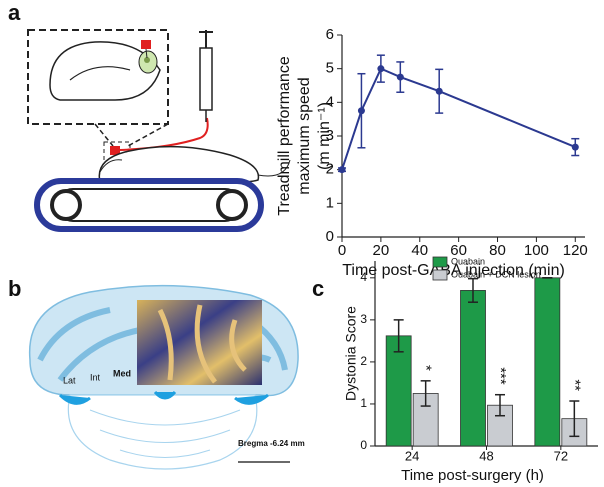 Image resolution: width=604 pixels, height=487 pixels. What do you see at coordinates (468, 261) in the screenshot?
I see `legend-label: Ouabain` at bounding box center [468, 261].